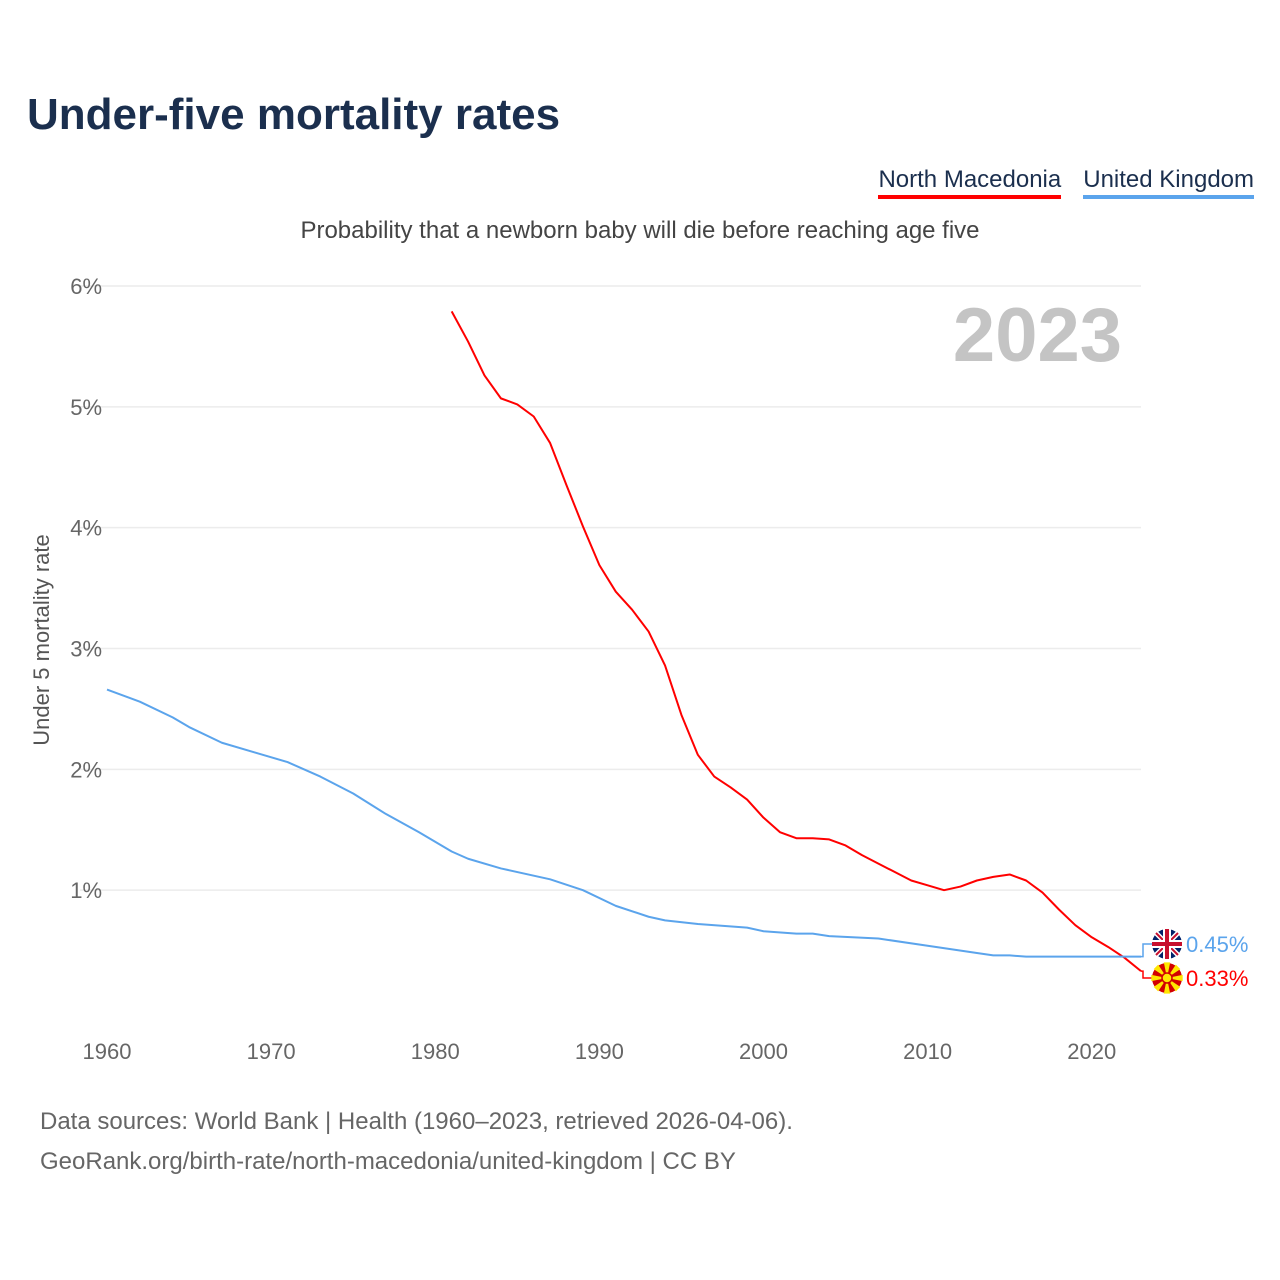 The image size is (1280, 1280). I want to click on x-tick-label: 1960, so click(107, 1051).